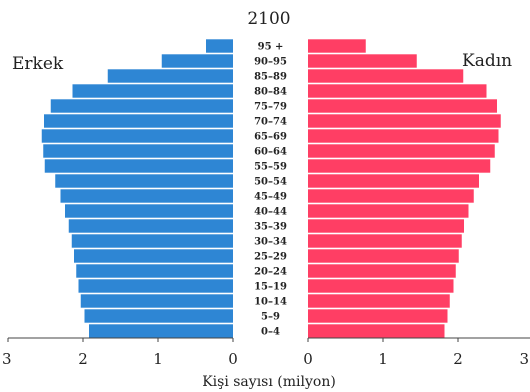  I want to click on age-group-label: 25–29, so click(270, 257).